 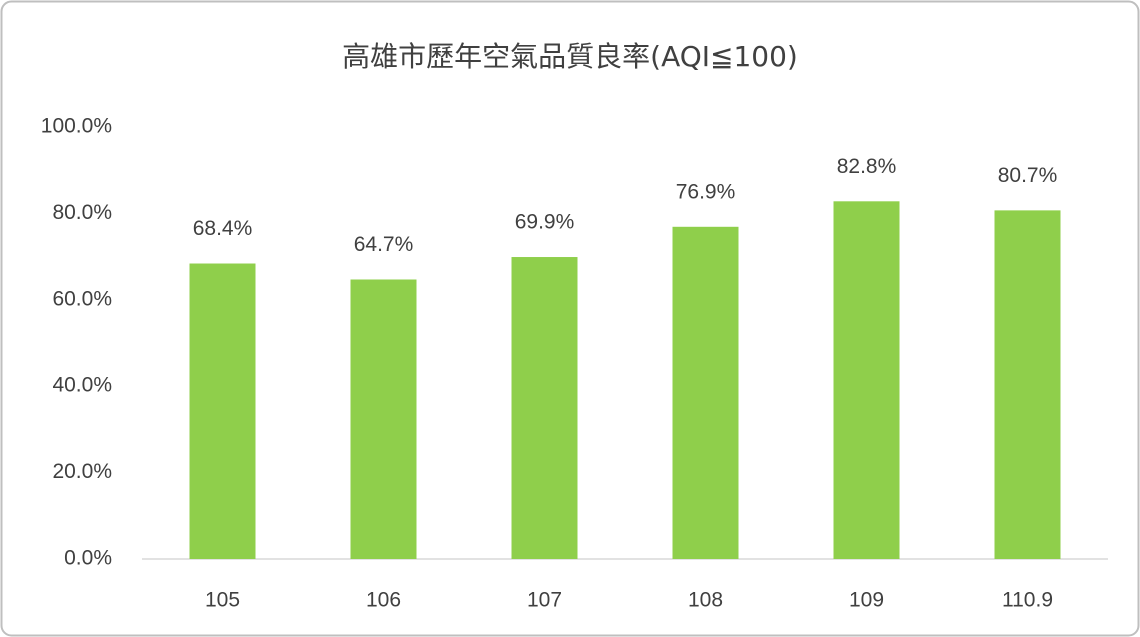 I want to click on data-label: 64.7%, so click(x=384, y=244).